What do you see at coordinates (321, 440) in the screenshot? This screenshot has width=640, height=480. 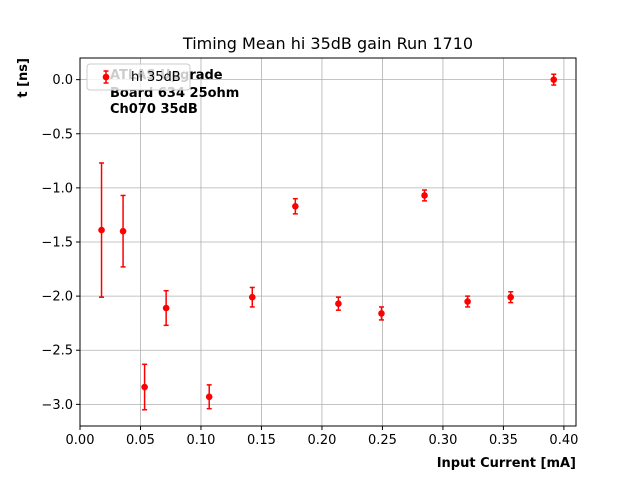 I see `x-tick-label: 0.20` at bounding box center [321, 440].